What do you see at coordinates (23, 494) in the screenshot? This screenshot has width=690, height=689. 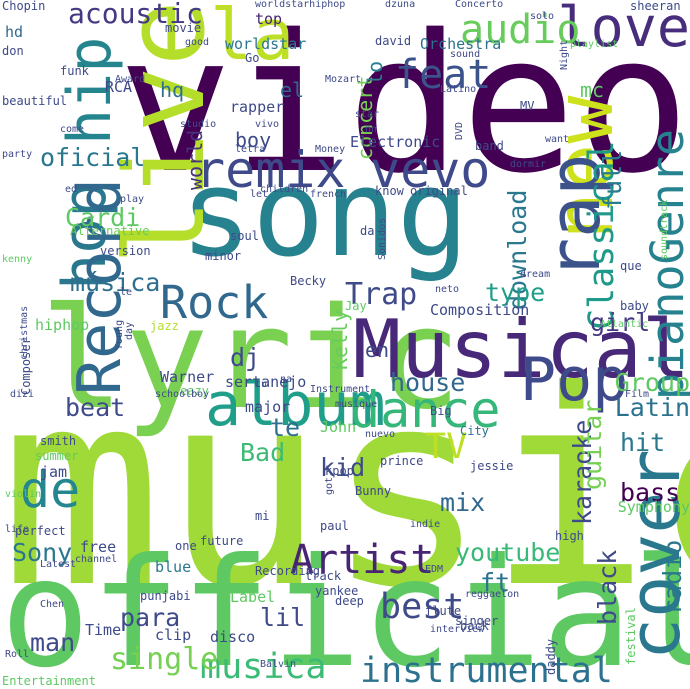 I see `word-violin: violin` at bounding box center [23, 494].